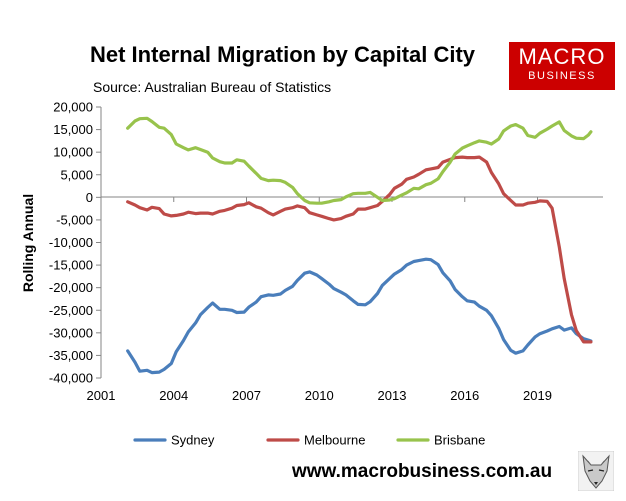  What do you see at coordinates (562, 76) in the screenshot?
I see `logo-line-business: BUSINESS` at bounding box center [562, 76].